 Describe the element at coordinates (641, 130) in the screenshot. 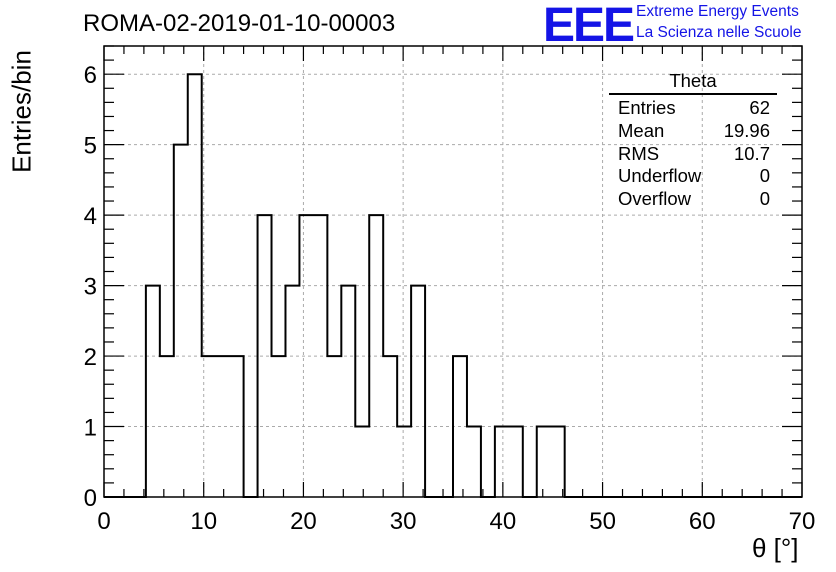

I see `stats-label: Mean` at that location.